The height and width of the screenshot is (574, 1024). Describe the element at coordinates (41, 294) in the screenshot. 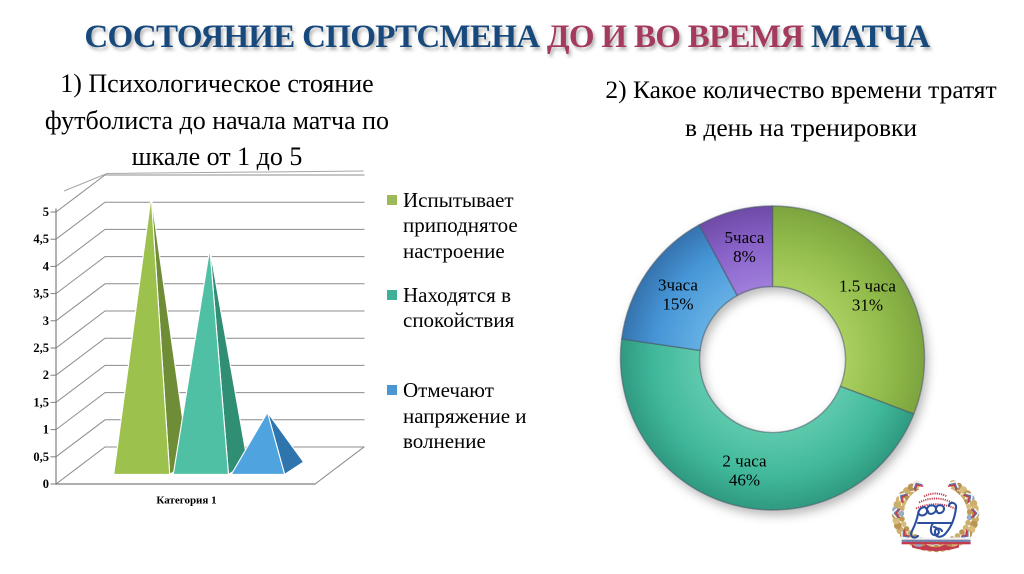

I see `svg-text: 3,5` at that location.